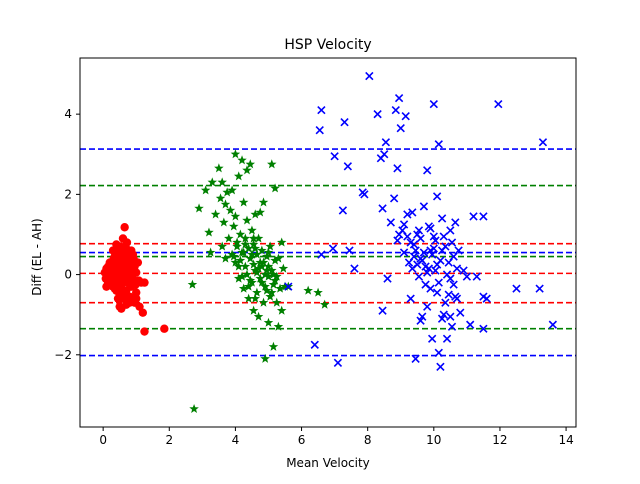 The image size is (640, 484). I want to click on x-tick-label: 0, so click(103, 440).